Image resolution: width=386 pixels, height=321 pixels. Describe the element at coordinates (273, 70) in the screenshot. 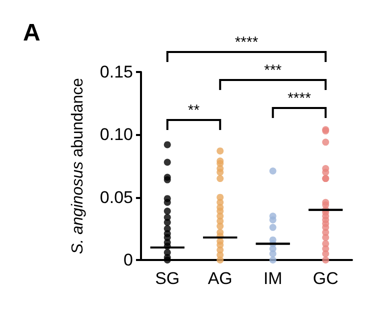

I see `annotation: ***` at that location.